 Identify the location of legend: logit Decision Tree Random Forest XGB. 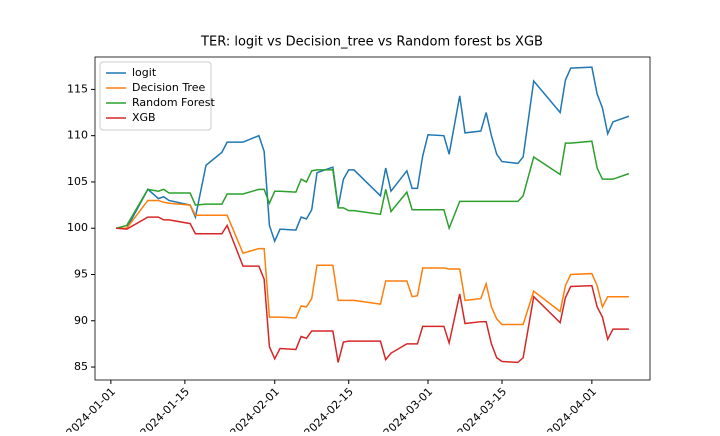
(157, 96).